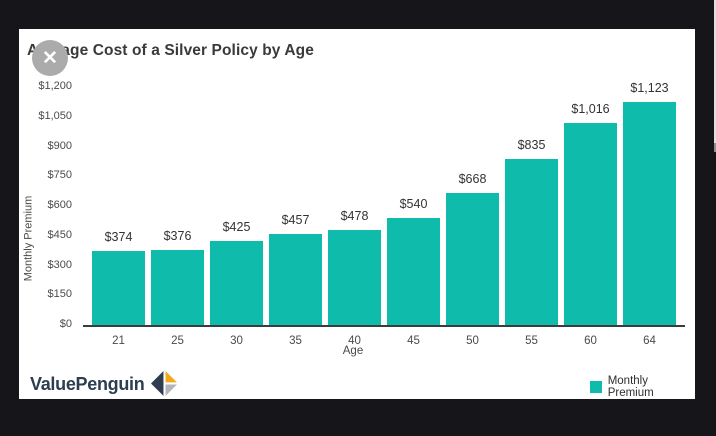 This screenshot has width=716, height=436. What do you see at coordinates (55, 115) in the screenshot?
I see `y-tick-label: $1,050` at bounding box center [55, 115].